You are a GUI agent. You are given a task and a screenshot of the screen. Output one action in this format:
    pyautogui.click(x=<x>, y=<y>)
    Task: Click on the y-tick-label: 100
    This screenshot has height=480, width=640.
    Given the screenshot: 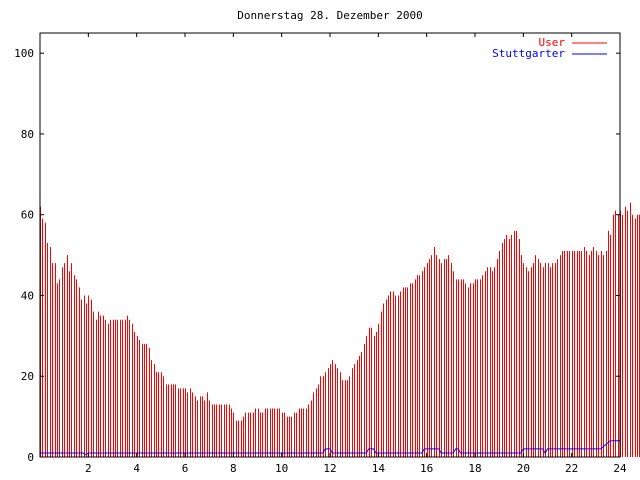 What is the action you would take?
    pyautogui.click(x=24, y=53)
    